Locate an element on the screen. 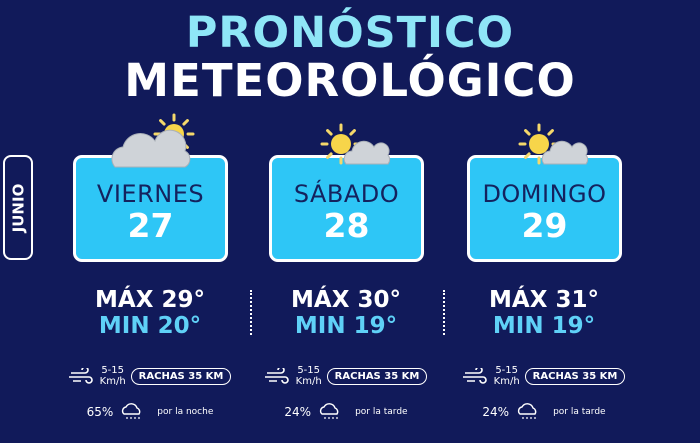 Image resolution: width=700 pixels, height=443 pixels. day-name: SÁBADO is located at coordinates (346, 194).